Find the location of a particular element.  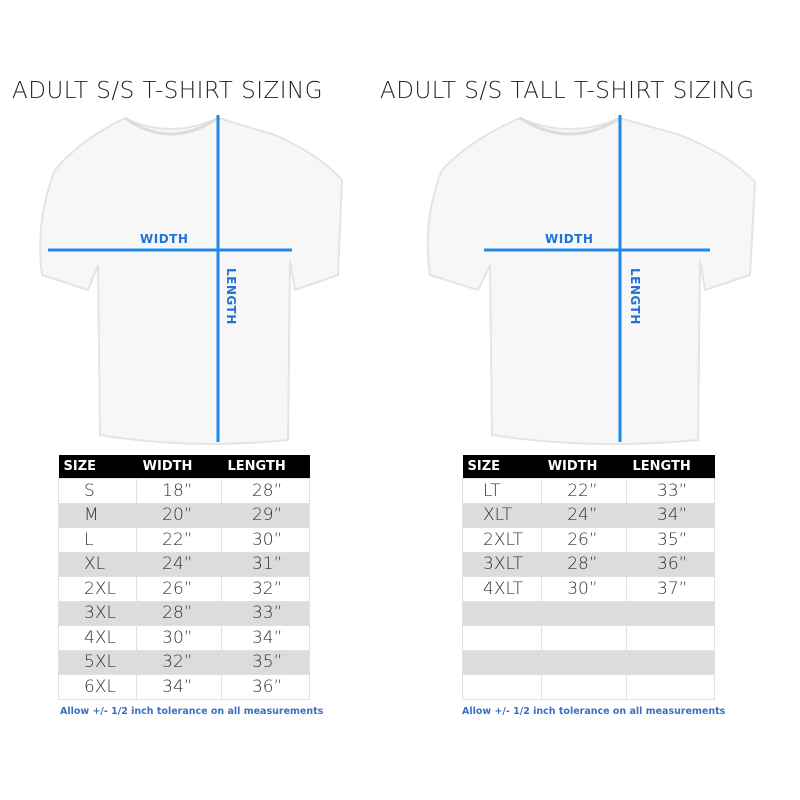

table-cell: 3XL is located at coordinates (97, 613).